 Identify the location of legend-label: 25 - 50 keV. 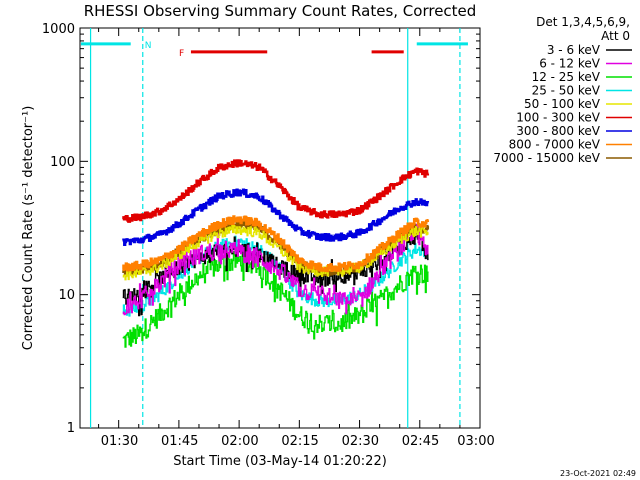
(566, 91).